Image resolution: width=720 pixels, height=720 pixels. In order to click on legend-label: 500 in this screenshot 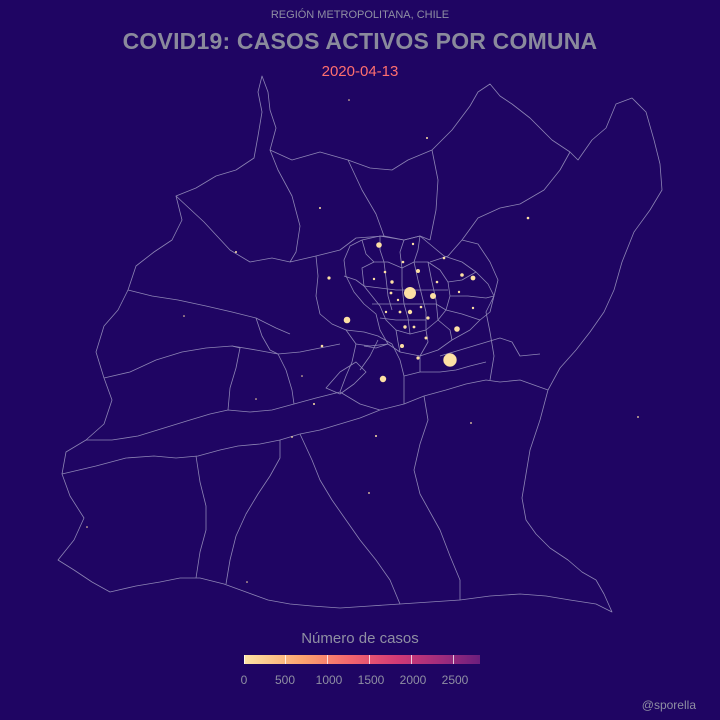, I will do `click(285, 680)`.